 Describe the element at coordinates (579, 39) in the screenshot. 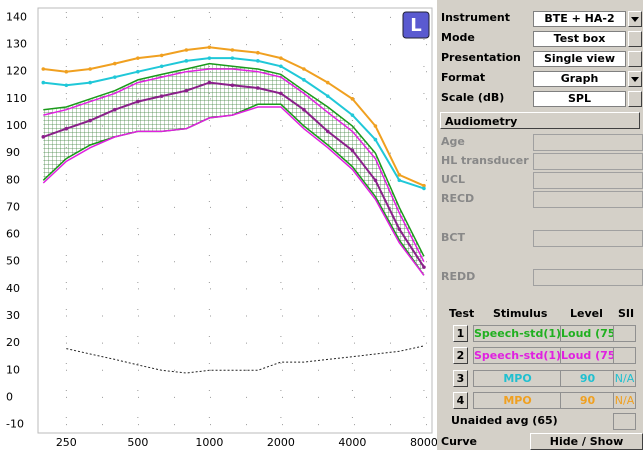

I see `setting-value: Test box` at that location.